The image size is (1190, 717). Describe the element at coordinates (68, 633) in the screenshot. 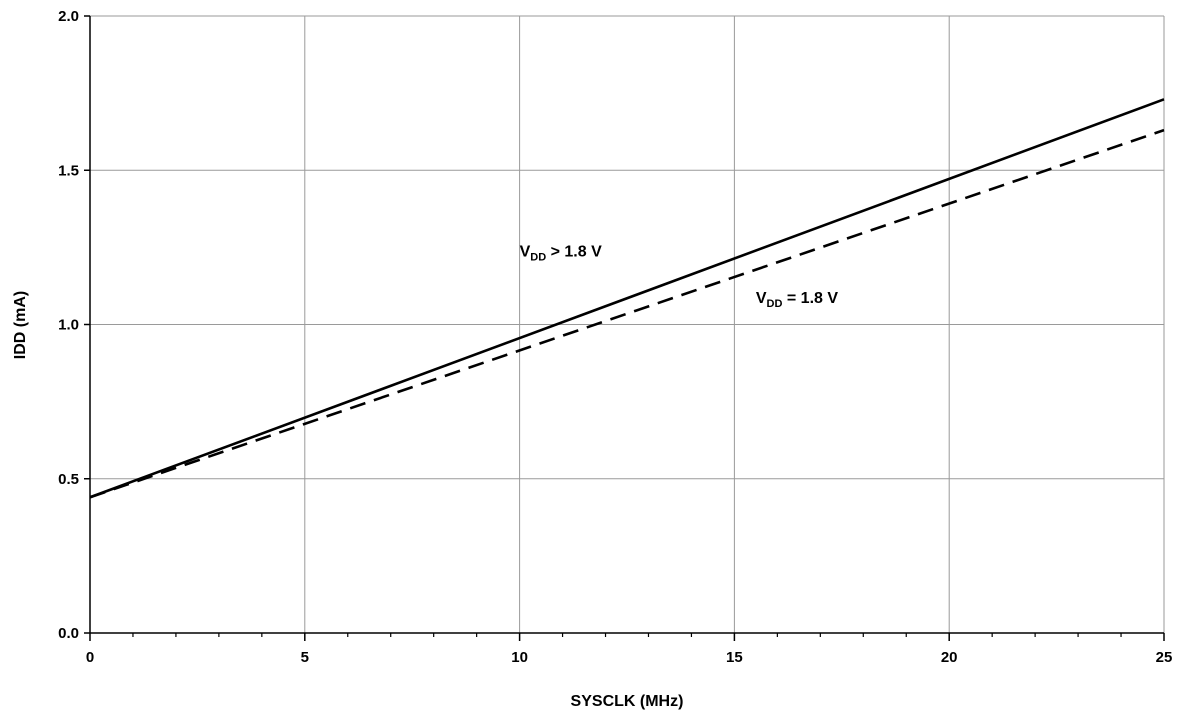

I see `y-tick-label: 0.0` at that location.